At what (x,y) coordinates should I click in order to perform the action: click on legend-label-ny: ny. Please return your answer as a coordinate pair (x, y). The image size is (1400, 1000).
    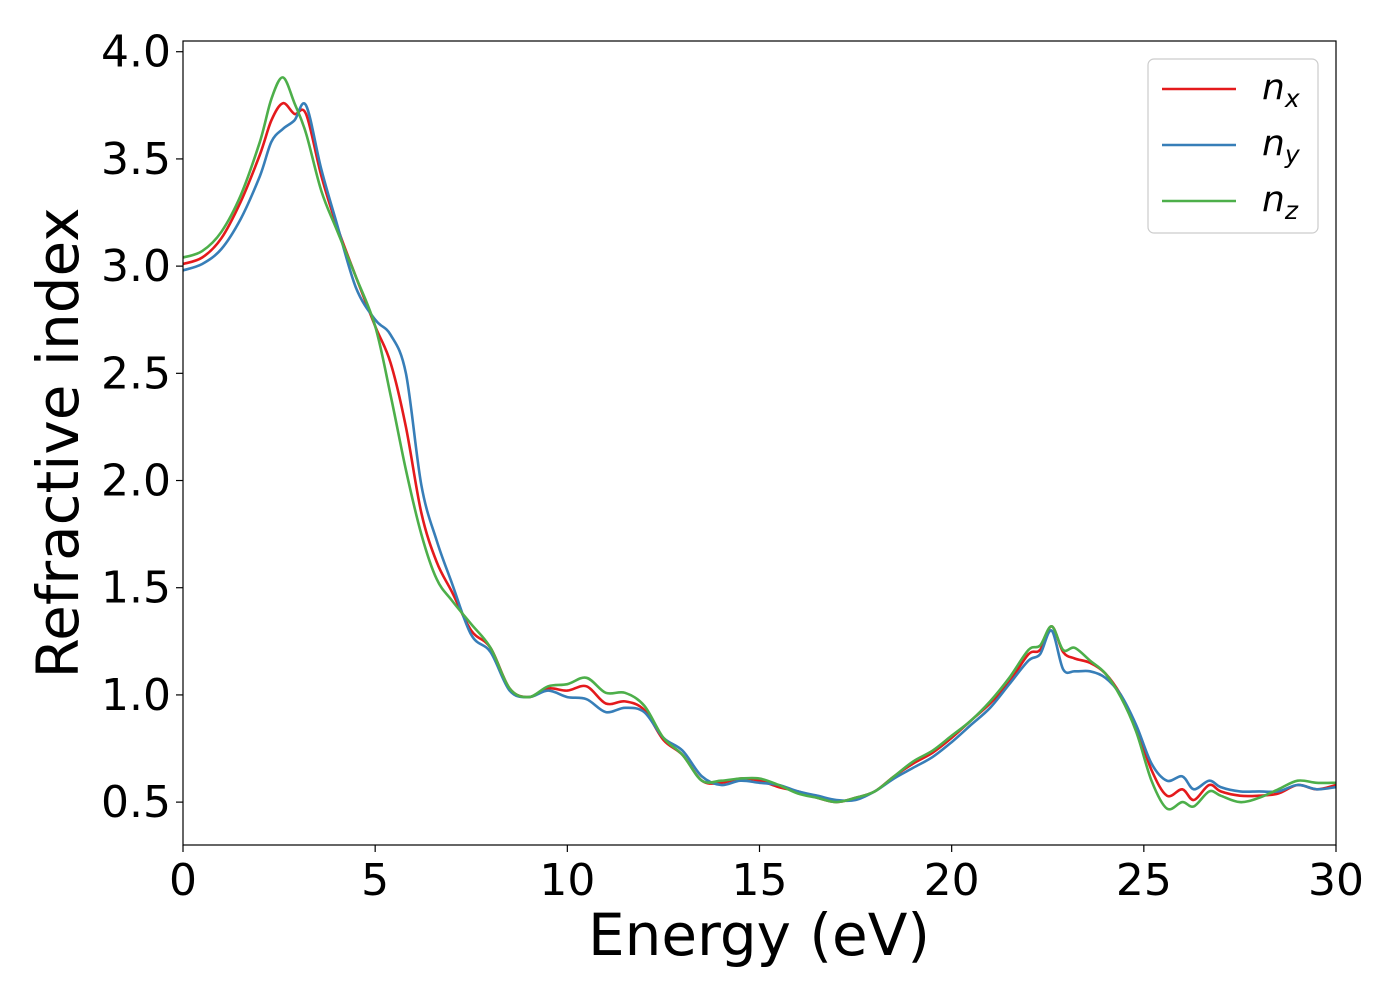
    Looking at the image, I should click on (1281, 146).